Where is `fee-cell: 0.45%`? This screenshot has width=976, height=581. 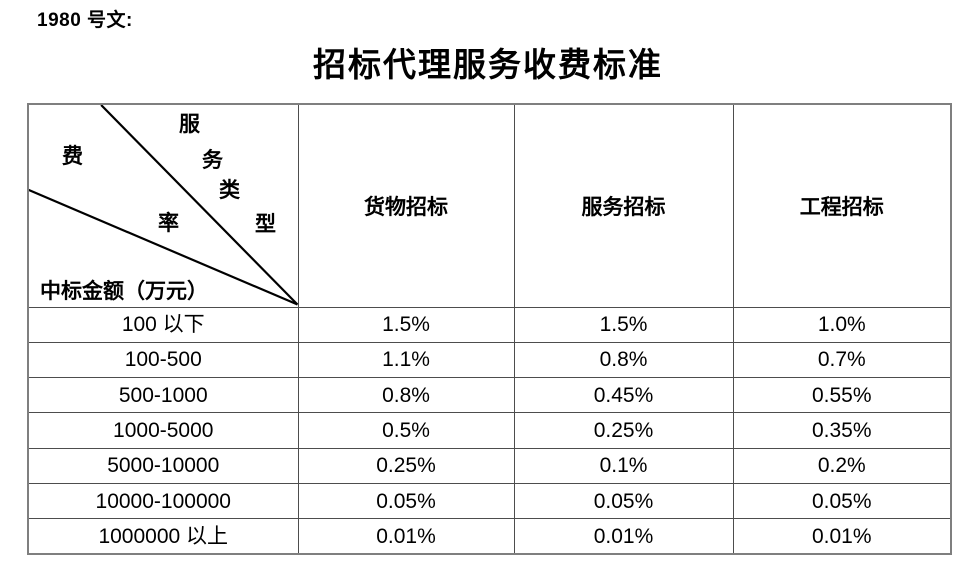 fee-cell: 0.45% is located at coordinates (623, 395).